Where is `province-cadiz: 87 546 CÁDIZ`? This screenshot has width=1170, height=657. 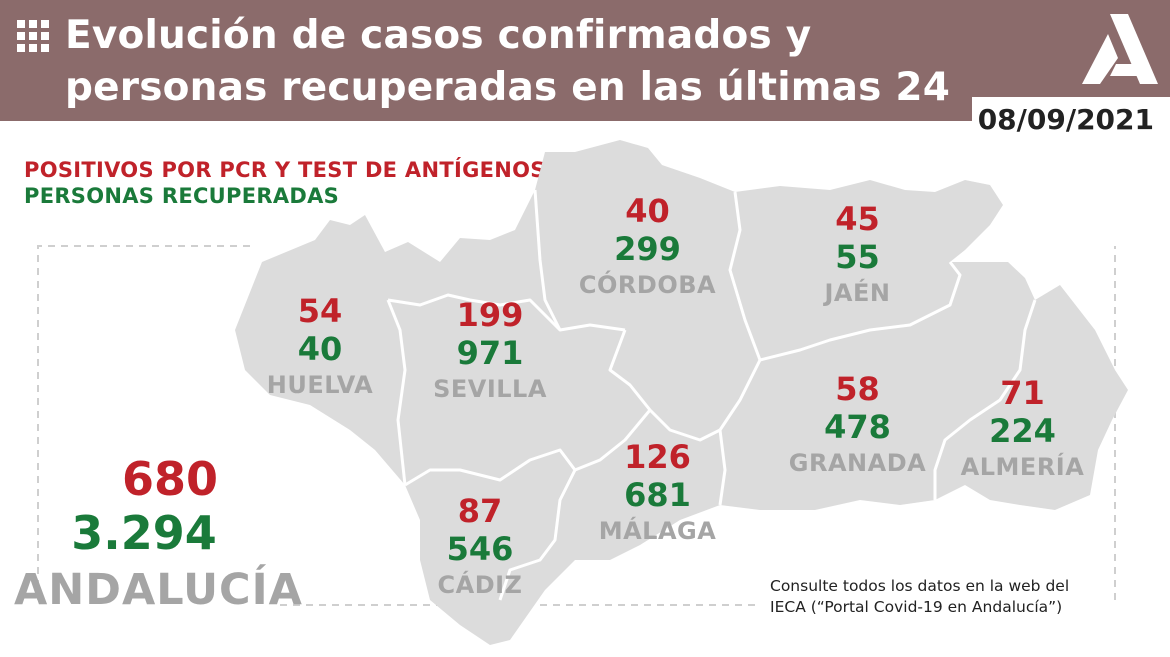 province-cadiz: 87 546 CÁDIZ is located at coordinates (480, 547).